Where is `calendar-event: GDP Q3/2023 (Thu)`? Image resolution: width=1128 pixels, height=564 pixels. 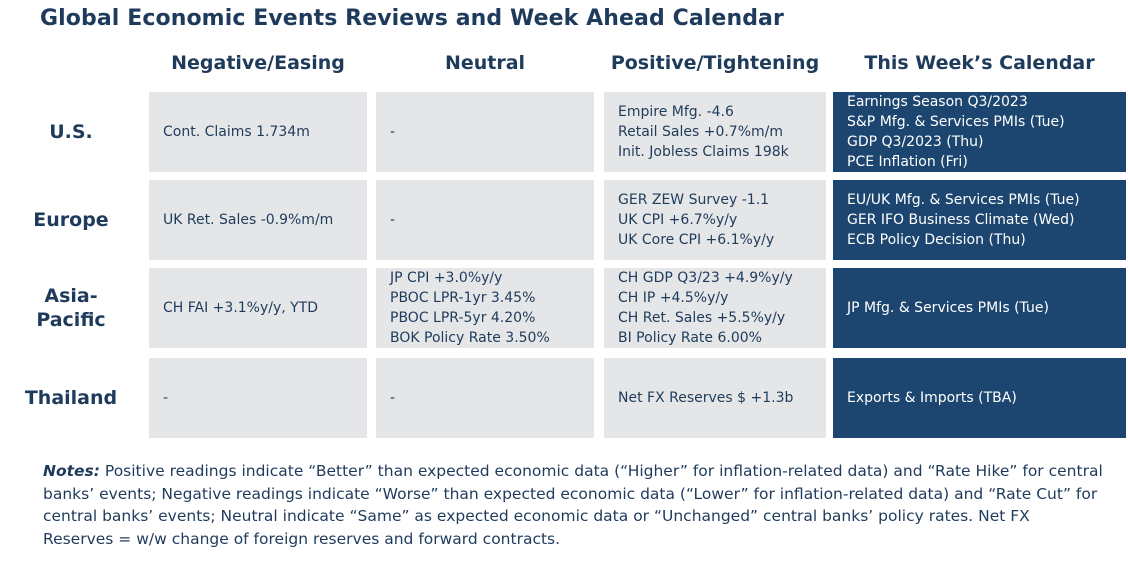 calendar-event: GDP Q3/2023 (Thu) is located at coordinates (915, 142).